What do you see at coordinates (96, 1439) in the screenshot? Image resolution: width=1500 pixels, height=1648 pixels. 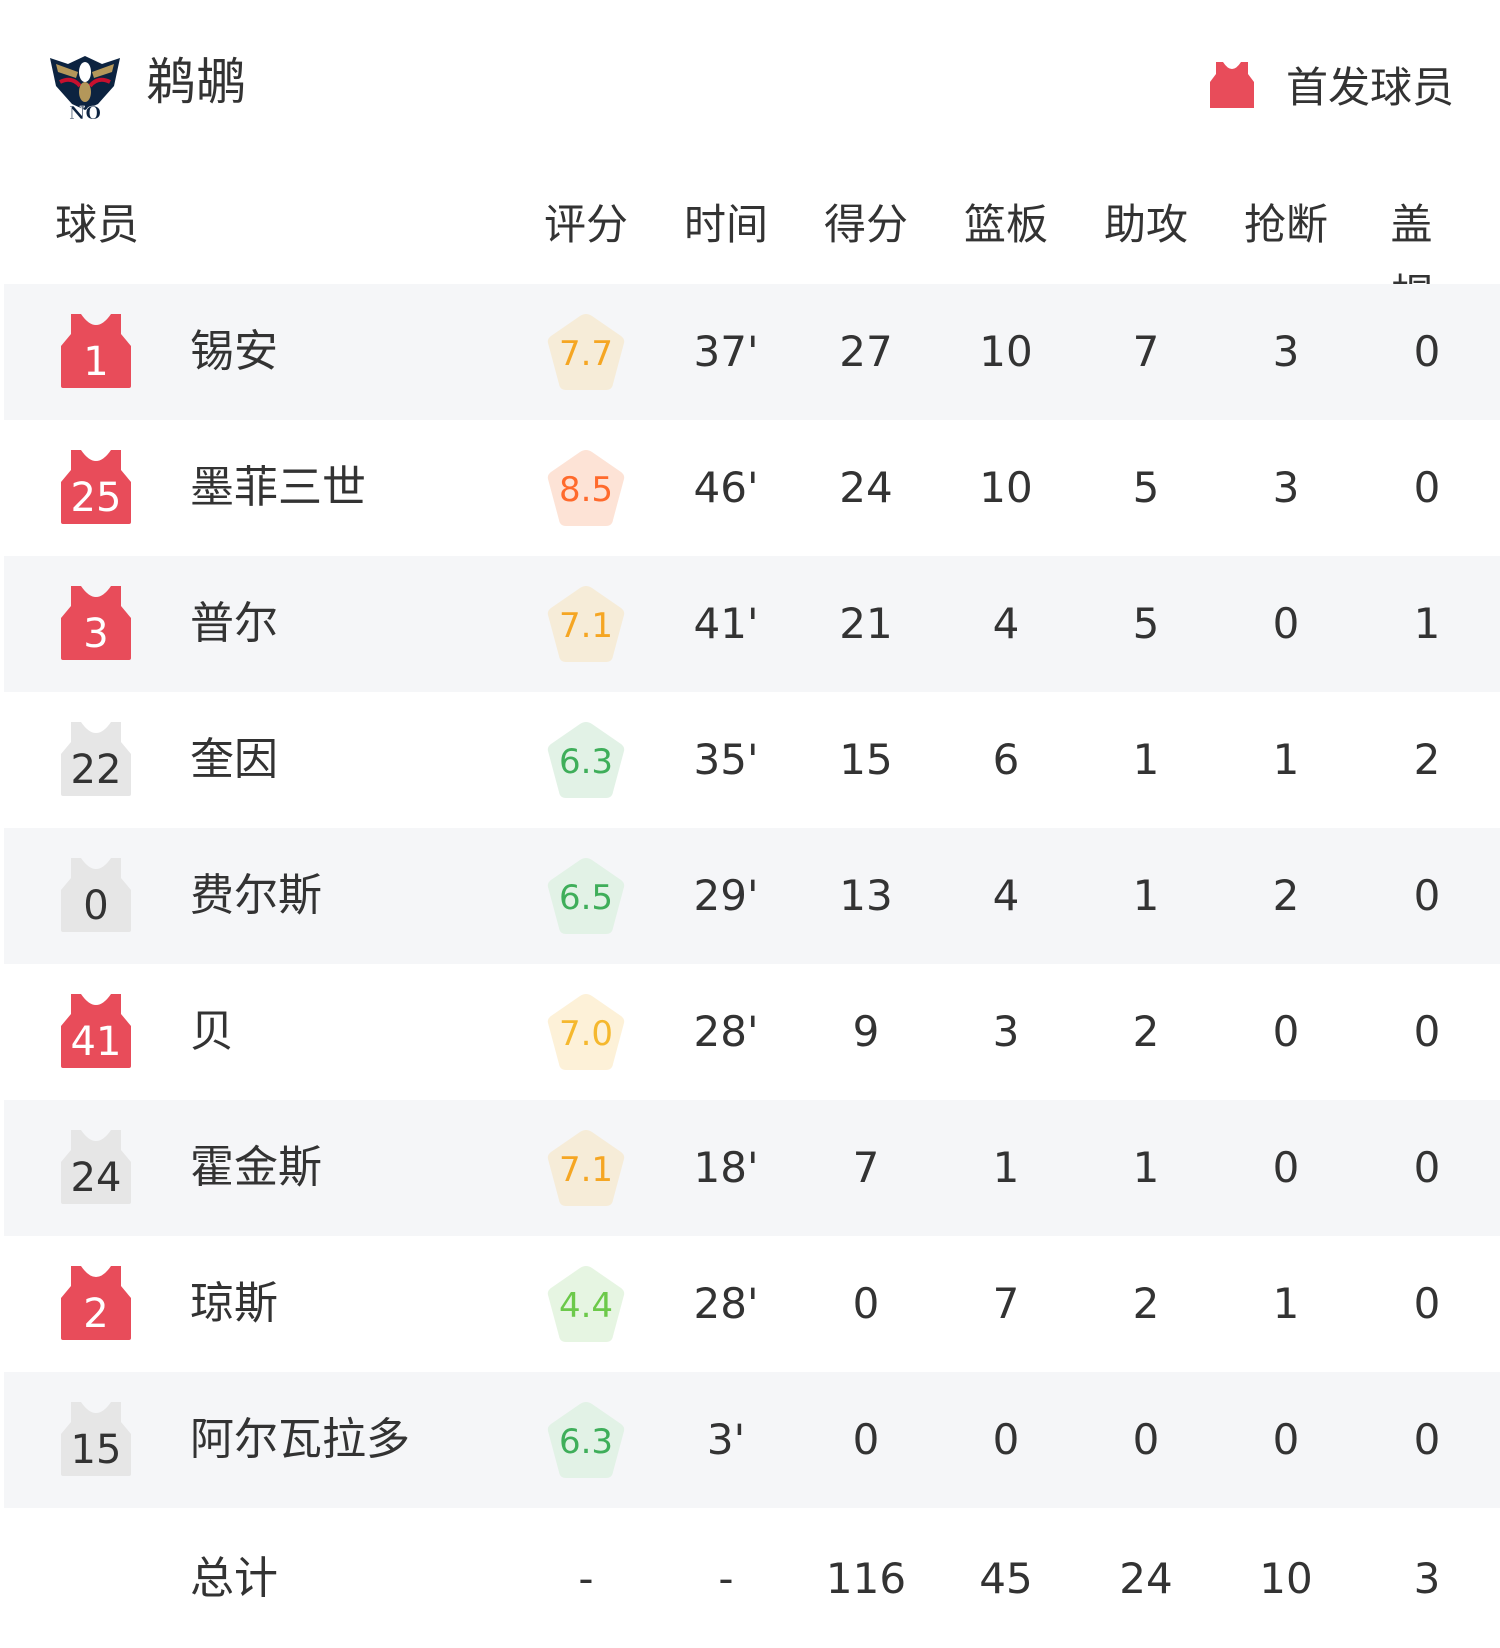 I see `jersey-icon: 15` at bounding box center [96, 1439].